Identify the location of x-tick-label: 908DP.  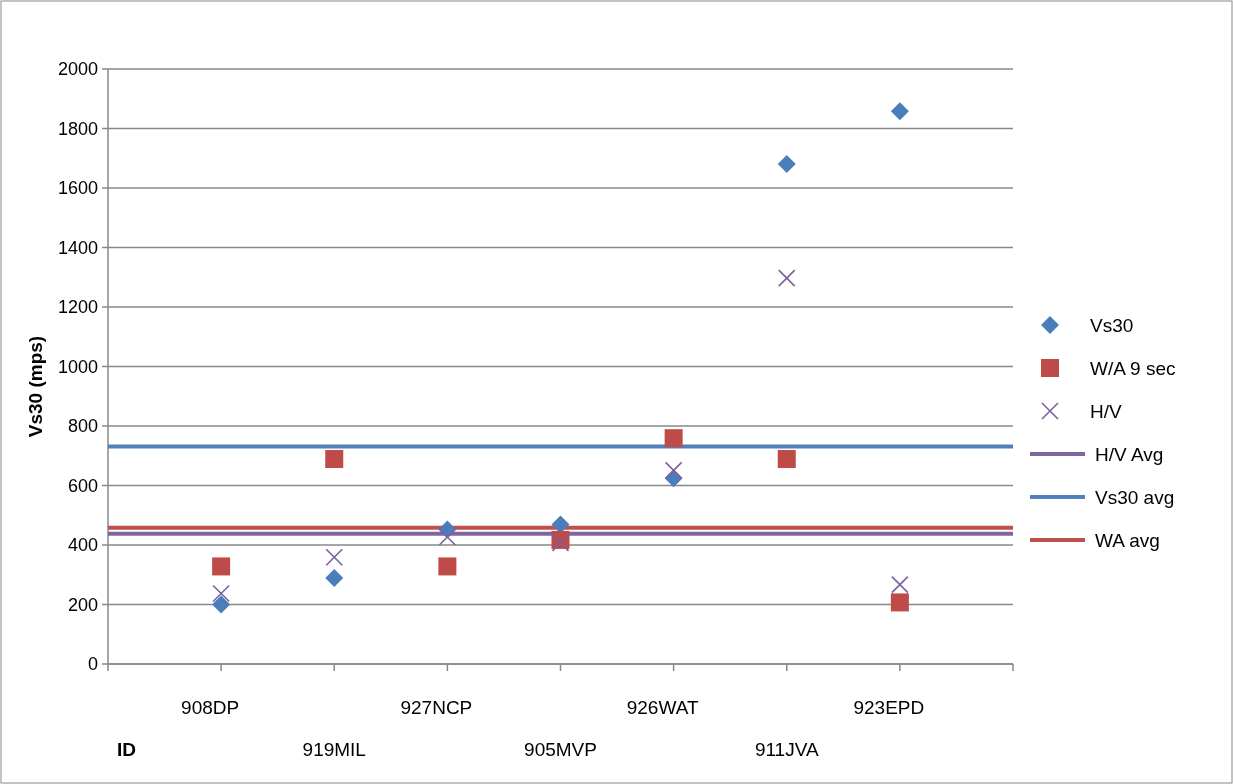
(210, 707).